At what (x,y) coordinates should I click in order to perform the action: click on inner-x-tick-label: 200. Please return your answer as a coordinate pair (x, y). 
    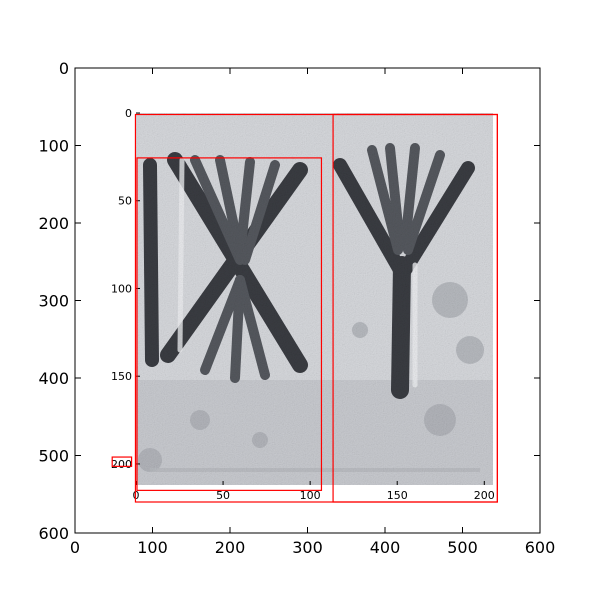
    Looking at the image, I should click on (484, 495).